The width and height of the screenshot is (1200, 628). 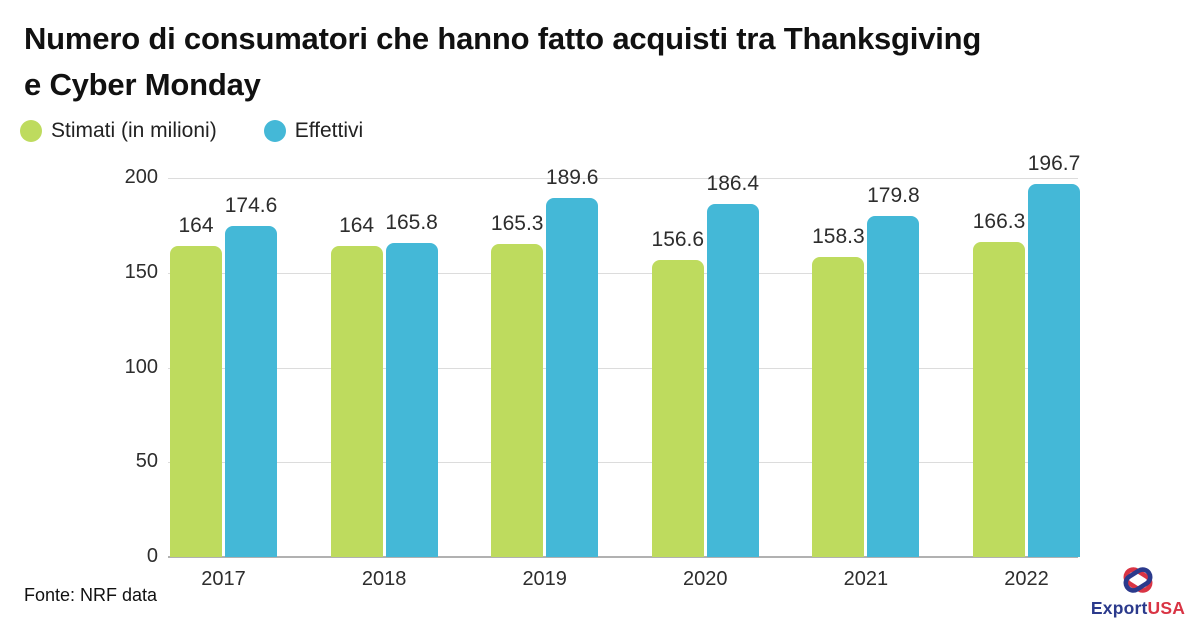 I want to click on logo-text-usa: USA, so click(x=1166, y=608).